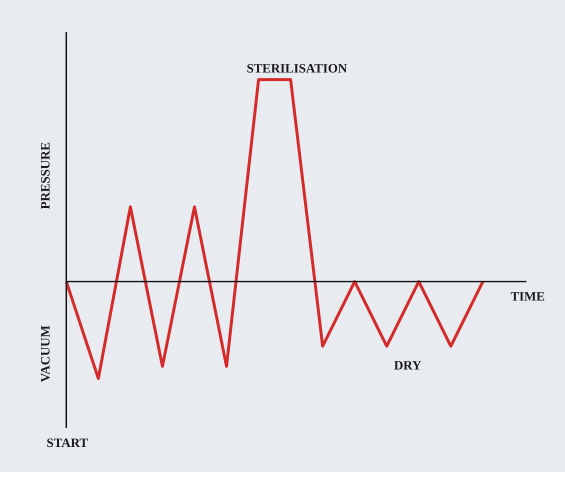 The height and width of the screenshot is (481, 565). I want to click on x-axis-title: TIME, so click(527, 296).